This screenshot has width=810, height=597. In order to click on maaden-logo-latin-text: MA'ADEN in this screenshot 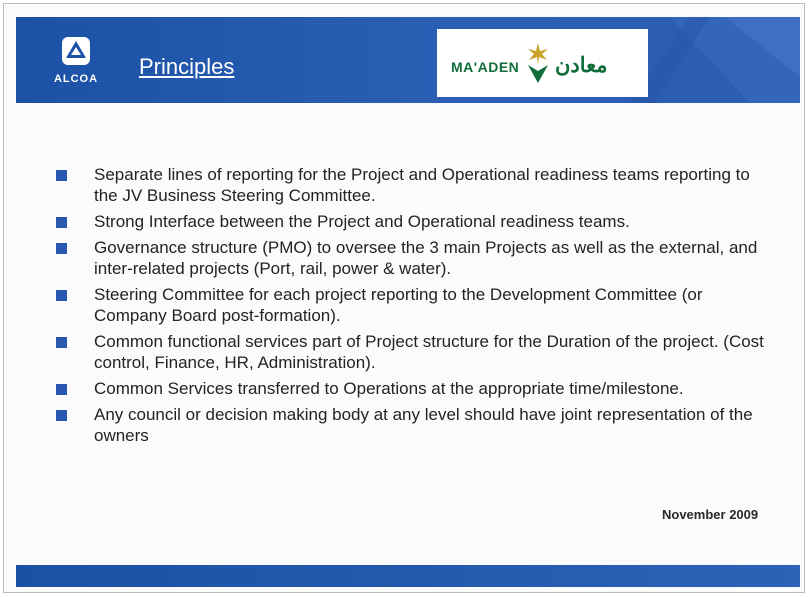, I will do `click(485, 67)`.